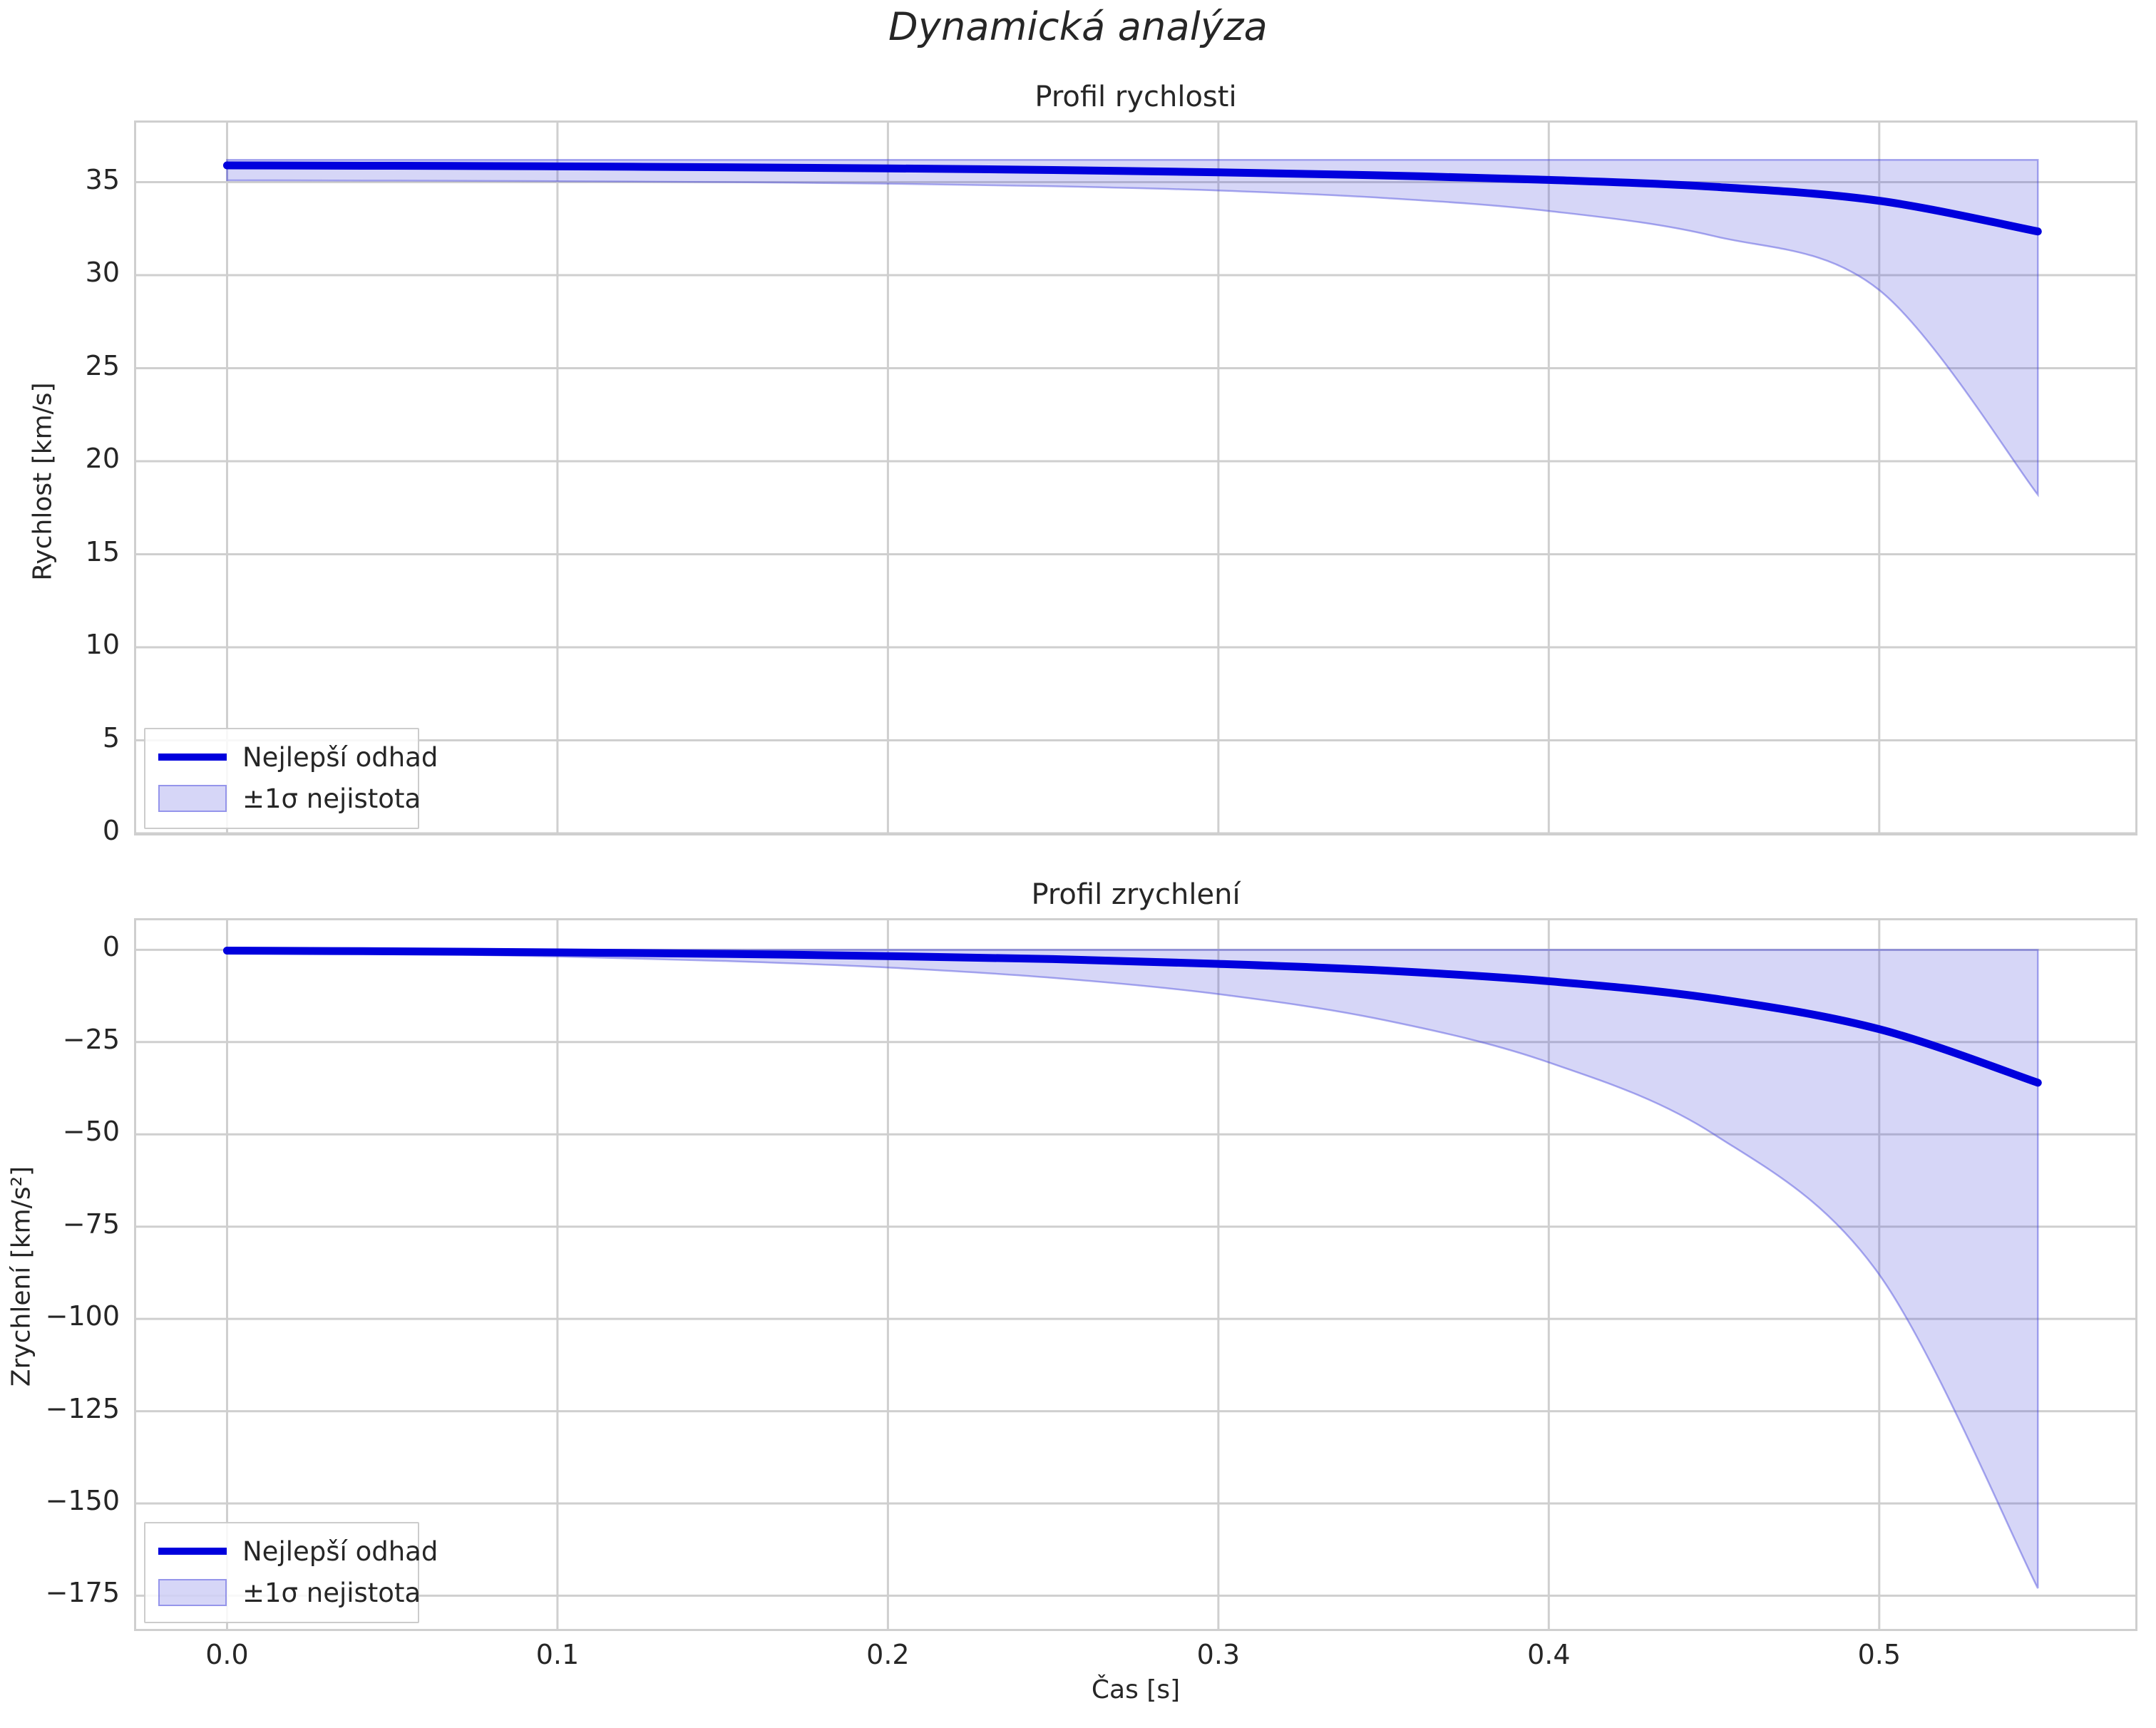 Image resolution: width=2156 pixels, height=1728 pixels. I want to click on ytick-label: −75, so click(91, 1224).